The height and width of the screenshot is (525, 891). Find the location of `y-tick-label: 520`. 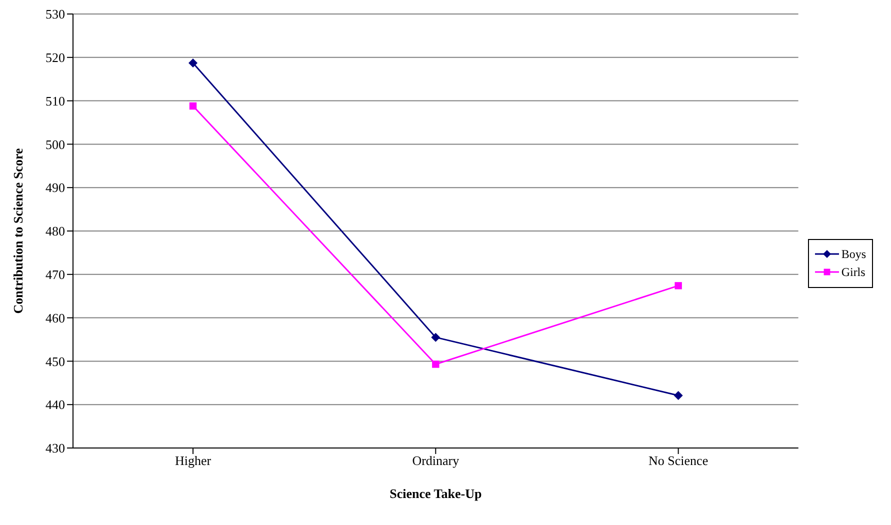

y-tick-label: 520 is located at coordinates (55, 58).